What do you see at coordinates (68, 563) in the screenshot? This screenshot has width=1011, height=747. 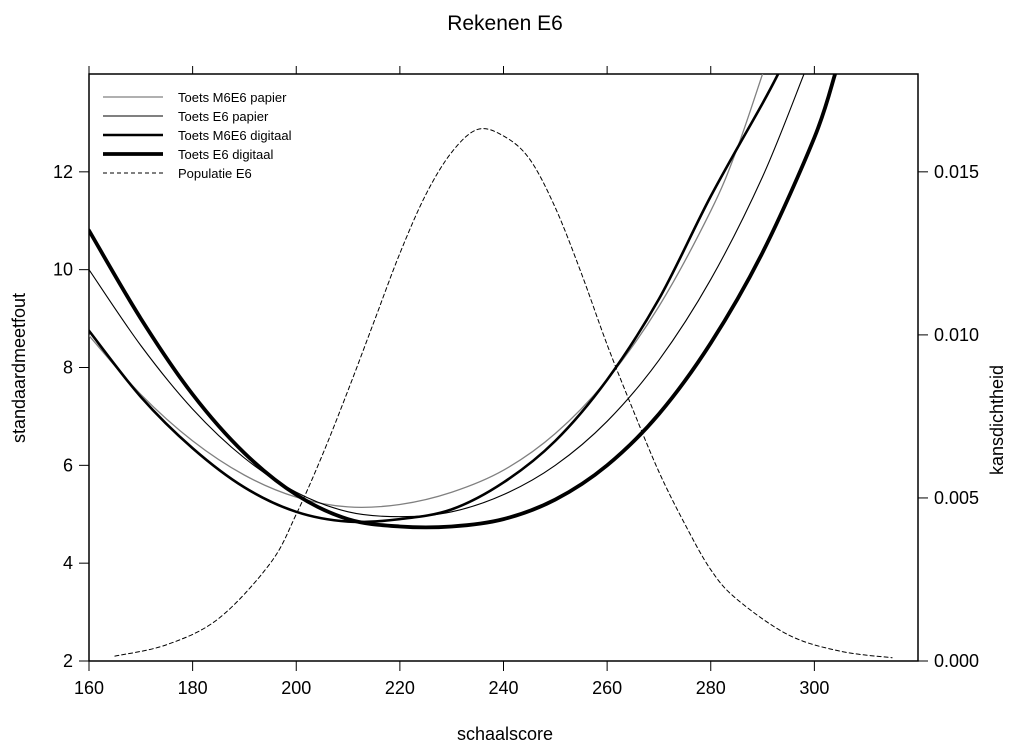 I see `y-tick-label: 4` at bounding box center [68, 563].